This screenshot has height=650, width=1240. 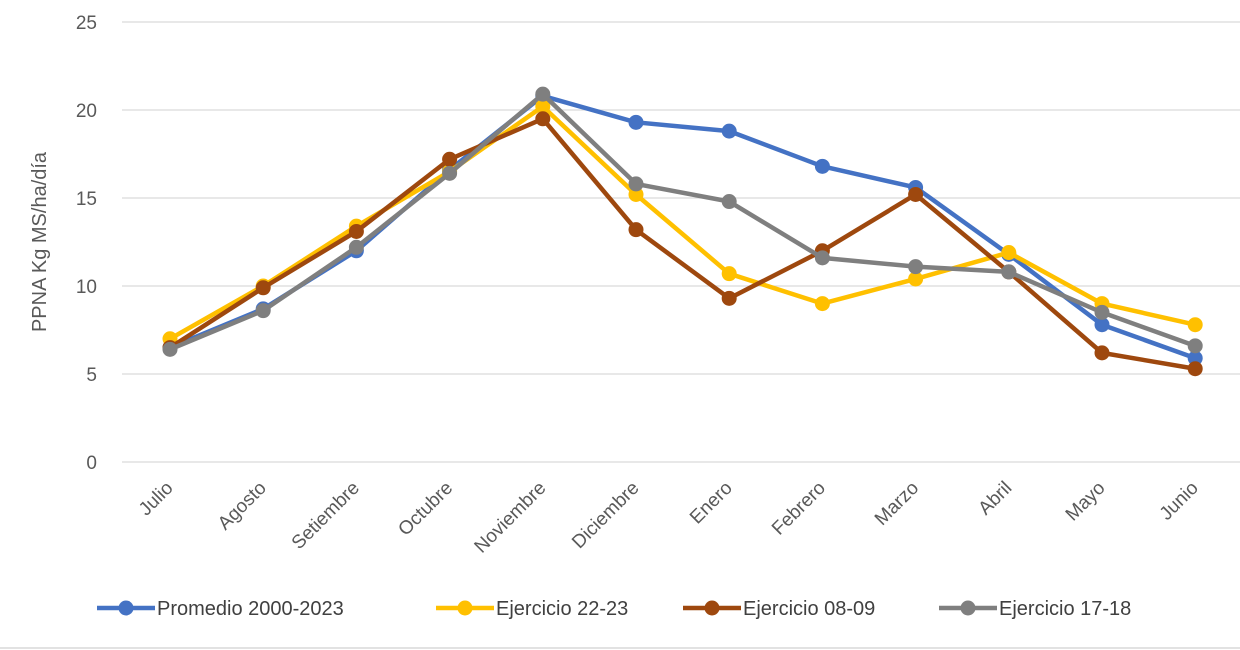 I want to click on legend-item: Ejercicio 17-18, so click(x=1035, y=609).